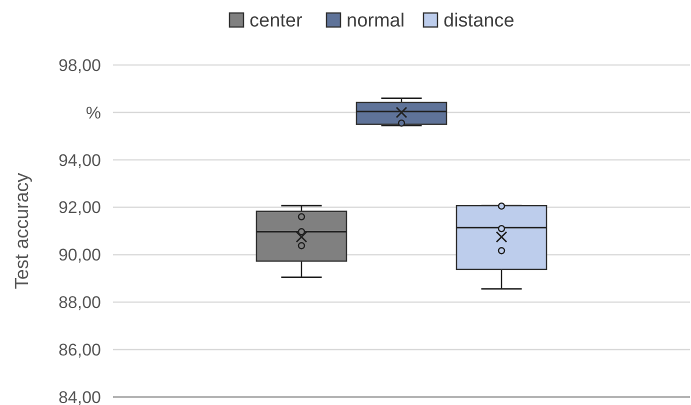  I want to click on y-tick-label: 90,00, so click(79, 255).